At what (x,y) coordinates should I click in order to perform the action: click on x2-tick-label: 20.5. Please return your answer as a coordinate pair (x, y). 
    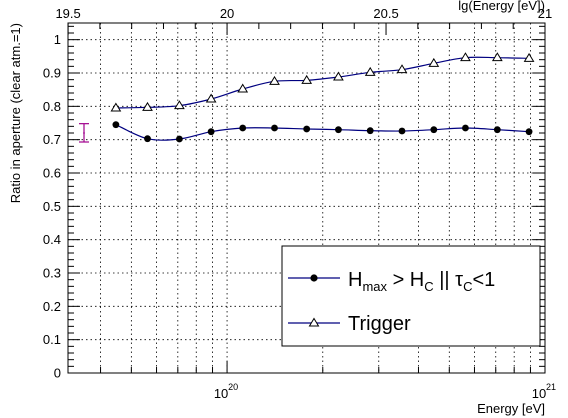
    Looking at the image, I should click on (385, 13).